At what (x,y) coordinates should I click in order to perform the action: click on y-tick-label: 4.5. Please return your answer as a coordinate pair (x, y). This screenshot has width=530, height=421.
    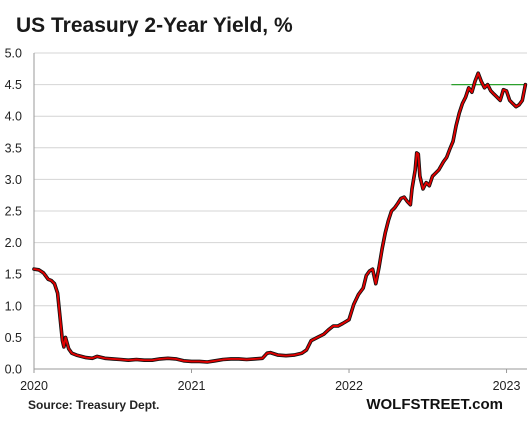
    Looking at the image, I should click on (13, 85).